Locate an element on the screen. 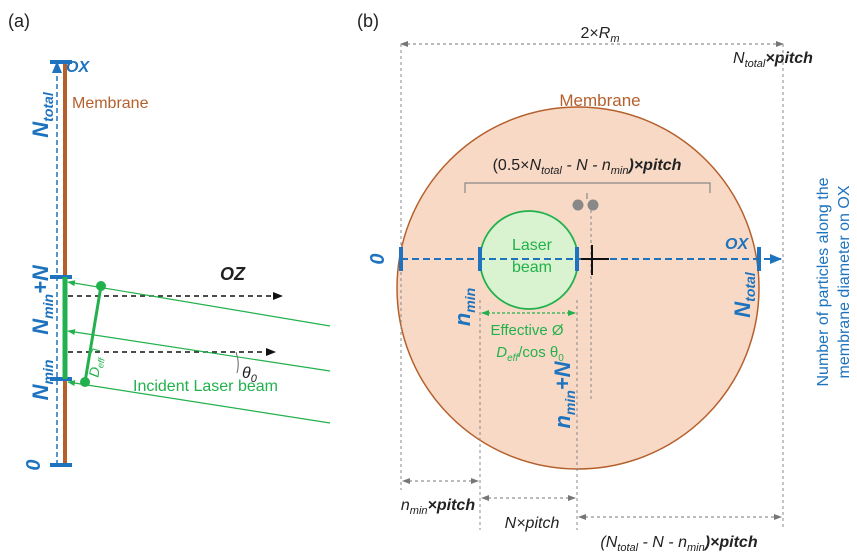 This screenshot has width=857, height=557. d-eff-end-bottom is located at coordinates (85, 382).